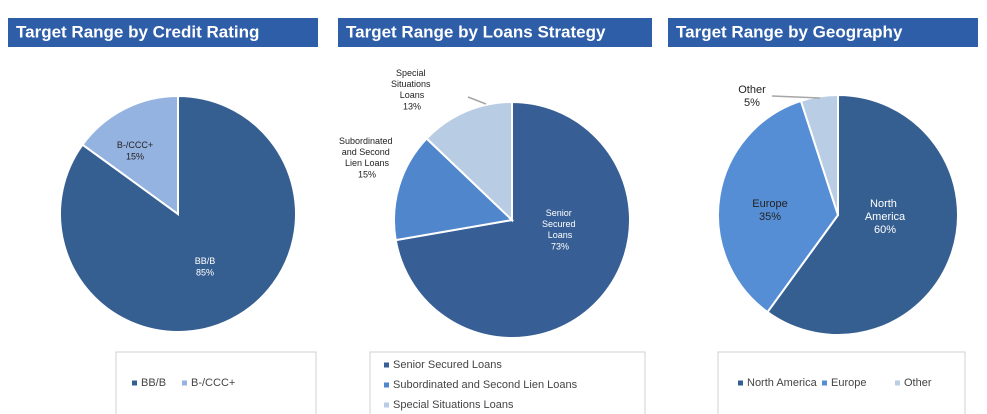 The height and width of the screenshot is (414, 987). Describe the element at coordinates (560, 246) in the screenshot. I see `data-label-value: 73%` at that location.